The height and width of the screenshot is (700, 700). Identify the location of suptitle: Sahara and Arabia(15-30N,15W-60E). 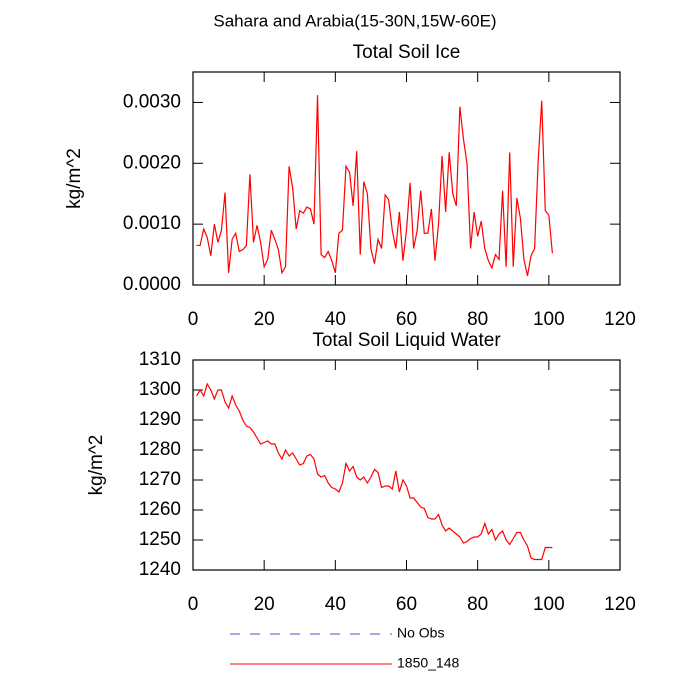
(354, 20).